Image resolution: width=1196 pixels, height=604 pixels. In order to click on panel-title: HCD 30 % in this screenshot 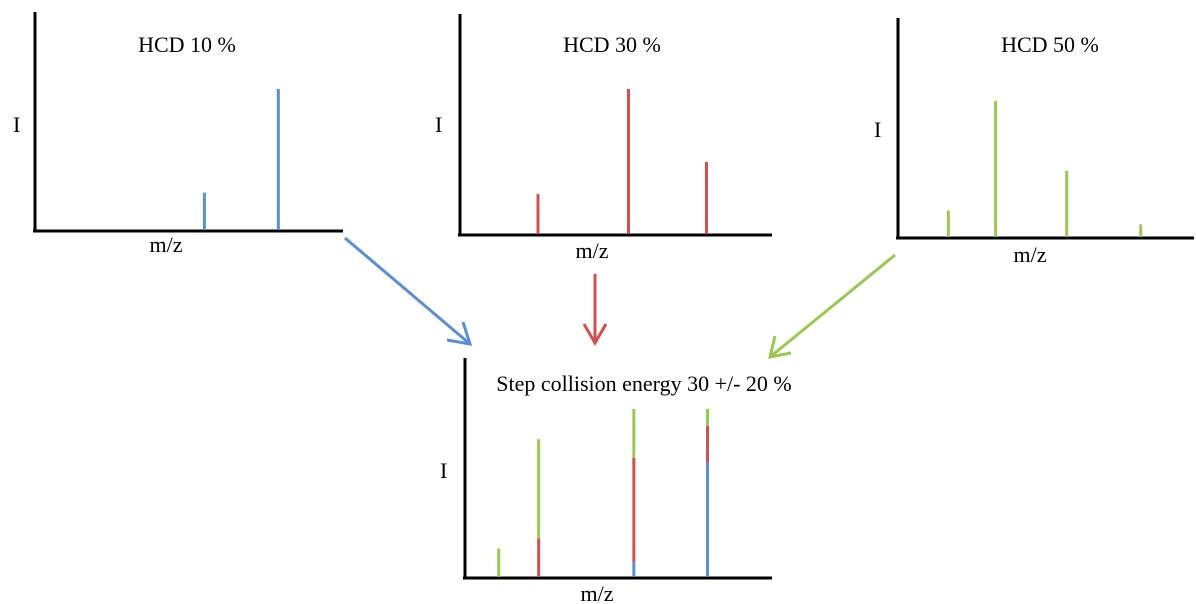, I will do `click(612, 44)`.